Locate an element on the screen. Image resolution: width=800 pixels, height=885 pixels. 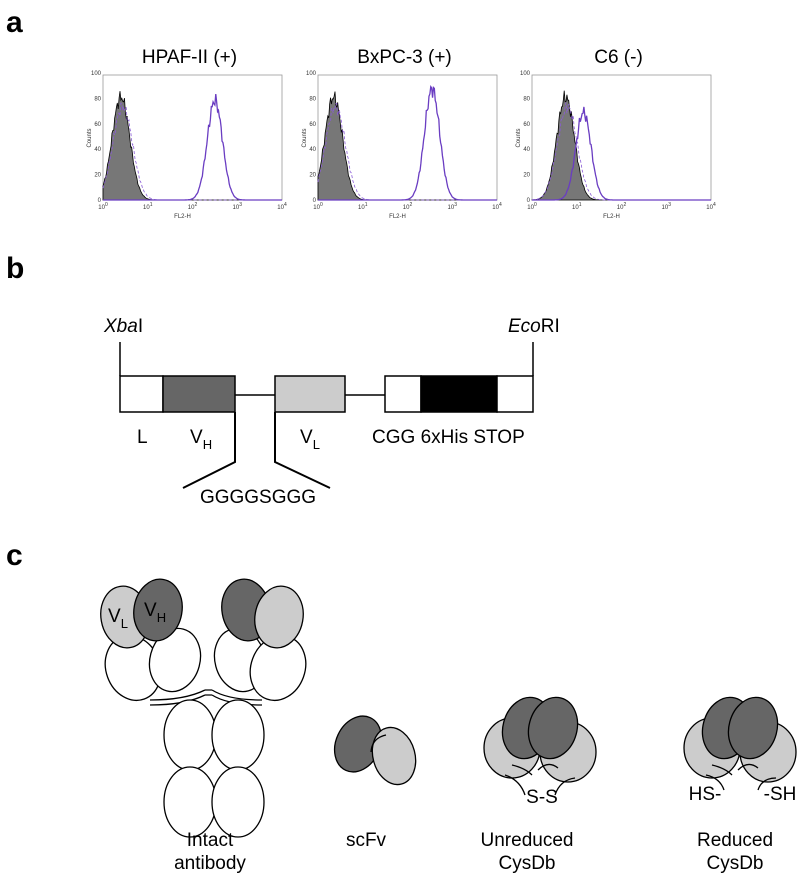
y-tick-label: 40 is located at coordinates (312, 150).